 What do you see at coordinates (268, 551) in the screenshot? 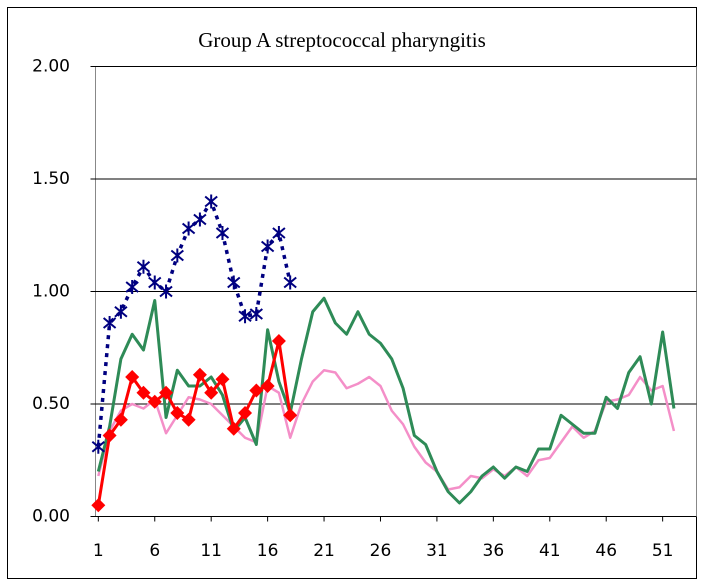
I see `x-tick-label: 16` at bounding box center [268, 551].